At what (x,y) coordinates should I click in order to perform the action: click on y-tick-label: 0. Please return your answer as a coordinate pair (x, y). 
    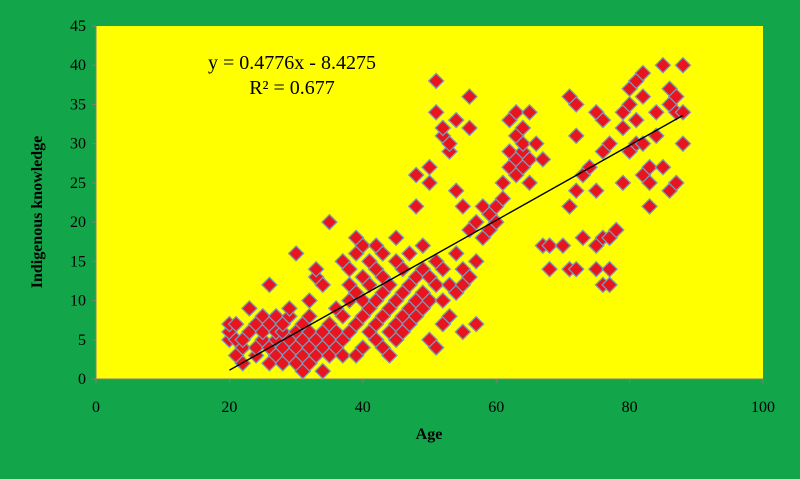
    Looking at the image, I should click on (82, 379).